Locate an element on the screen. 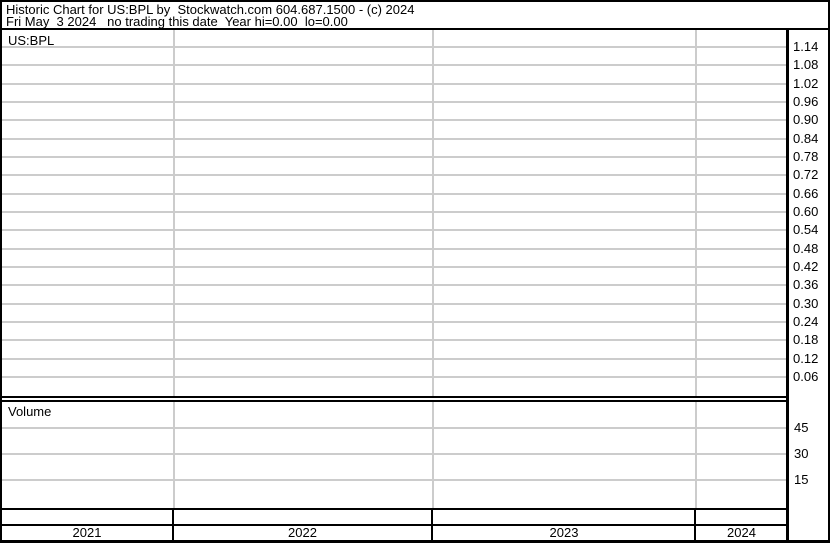 This screenshot has width=830, height=543. price-tick-label: 0.48 is located at coordinates (806, 248).